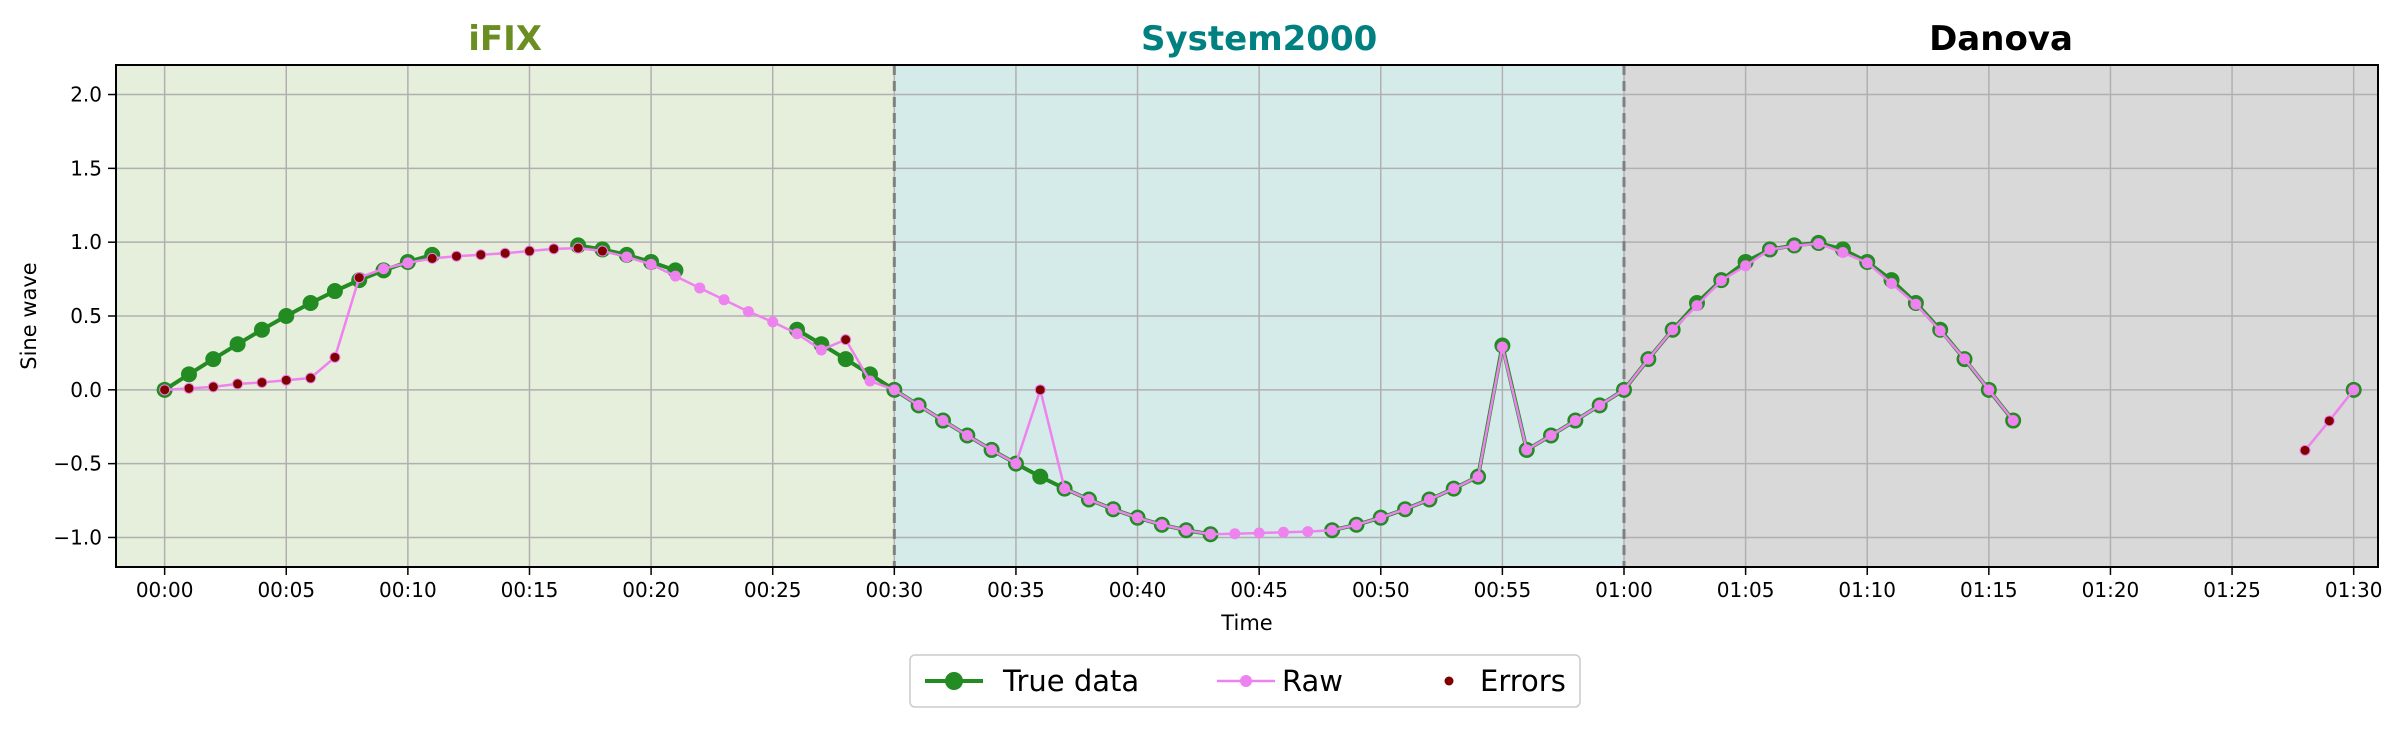 The height and width of the screenshot is (754, 2400). What do you see at coordinates (1503, 590) in the screenshot?
I see `x-tick-label-11: 00:55` at bounding box center [1503, 590].